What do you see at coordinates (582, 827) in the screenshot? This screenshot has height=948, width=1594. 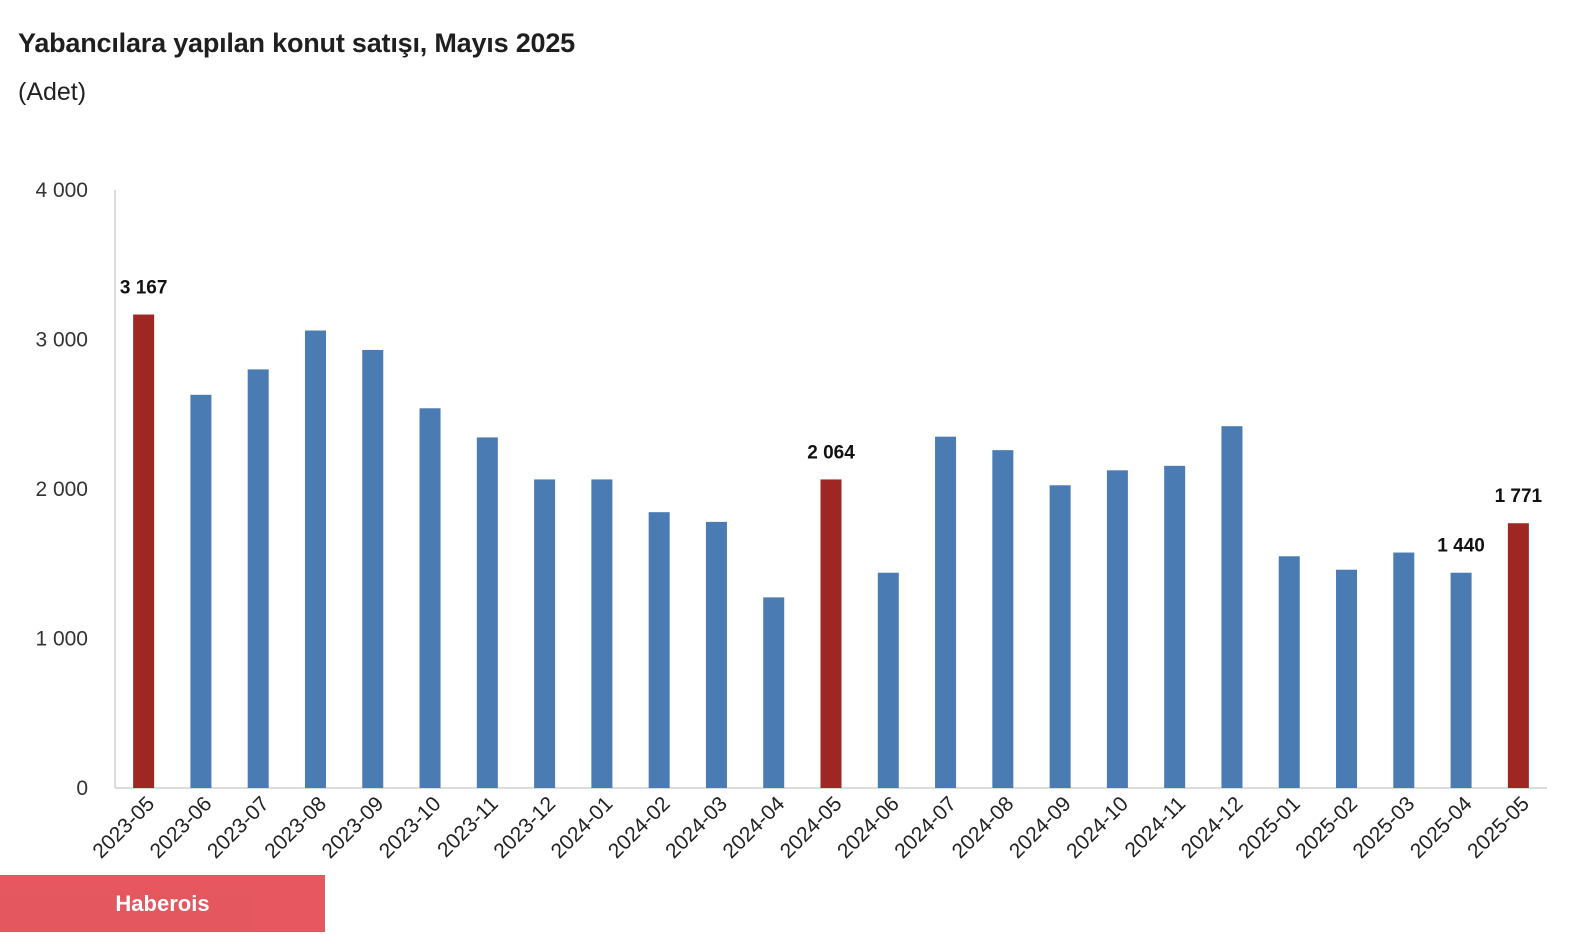 I see `x-tick-label: 2024-01` at bounding box center [582, 827].